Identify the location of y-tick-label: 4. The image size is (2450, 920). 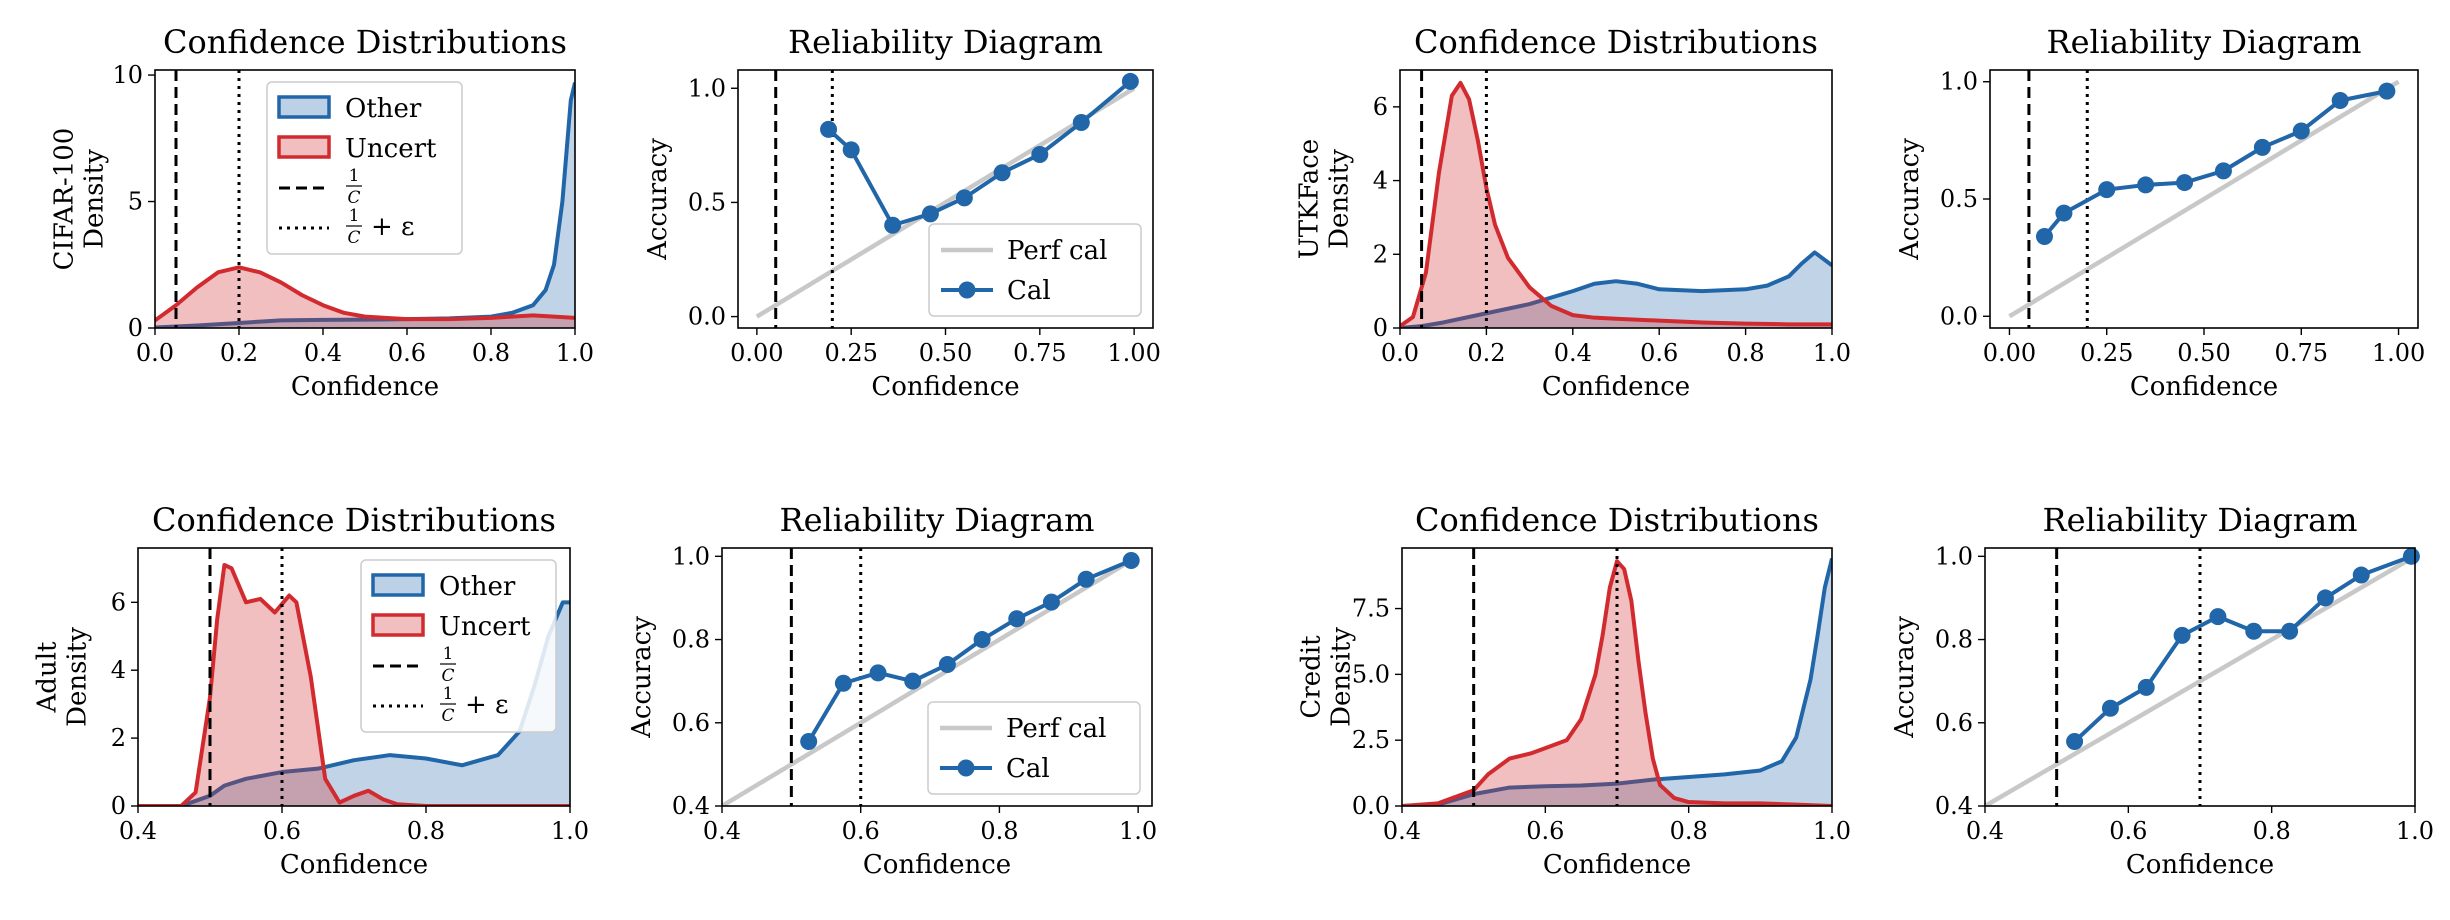
(118, 670).